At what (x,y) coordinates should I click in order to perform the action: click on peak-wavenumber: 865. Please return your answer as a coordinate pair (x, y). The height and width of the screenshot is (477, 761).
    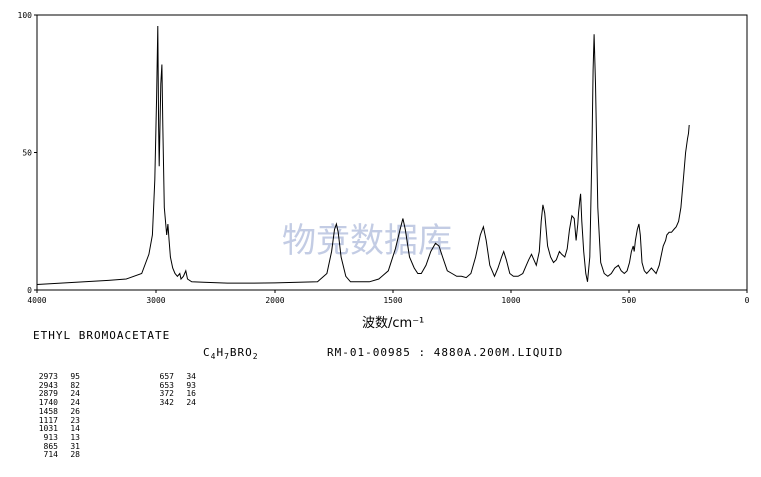
    Looking at the image, I should click on (50, 446).